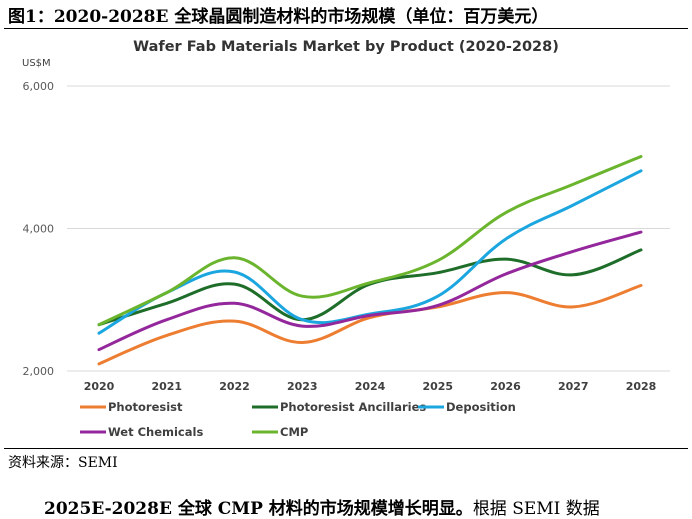 The image size is (692, 519). I want to click on source-note: 资料来源：SEMI, so click(63, 463).